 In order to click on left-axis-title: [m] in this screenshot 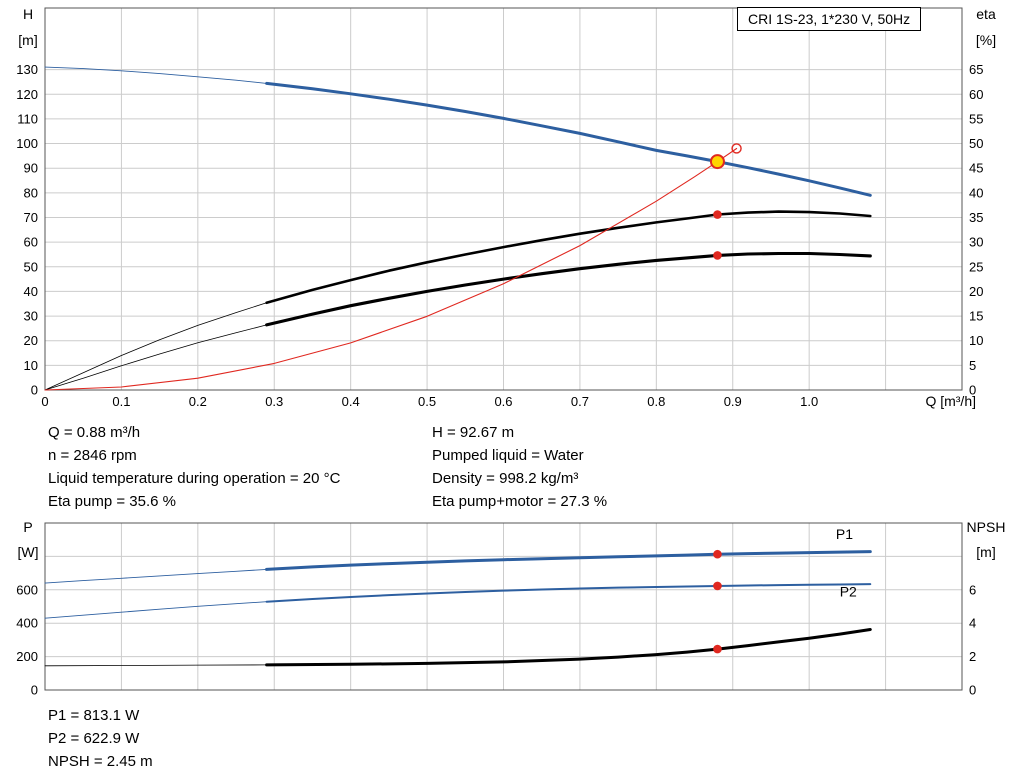, I will do `click(27, 40)`.